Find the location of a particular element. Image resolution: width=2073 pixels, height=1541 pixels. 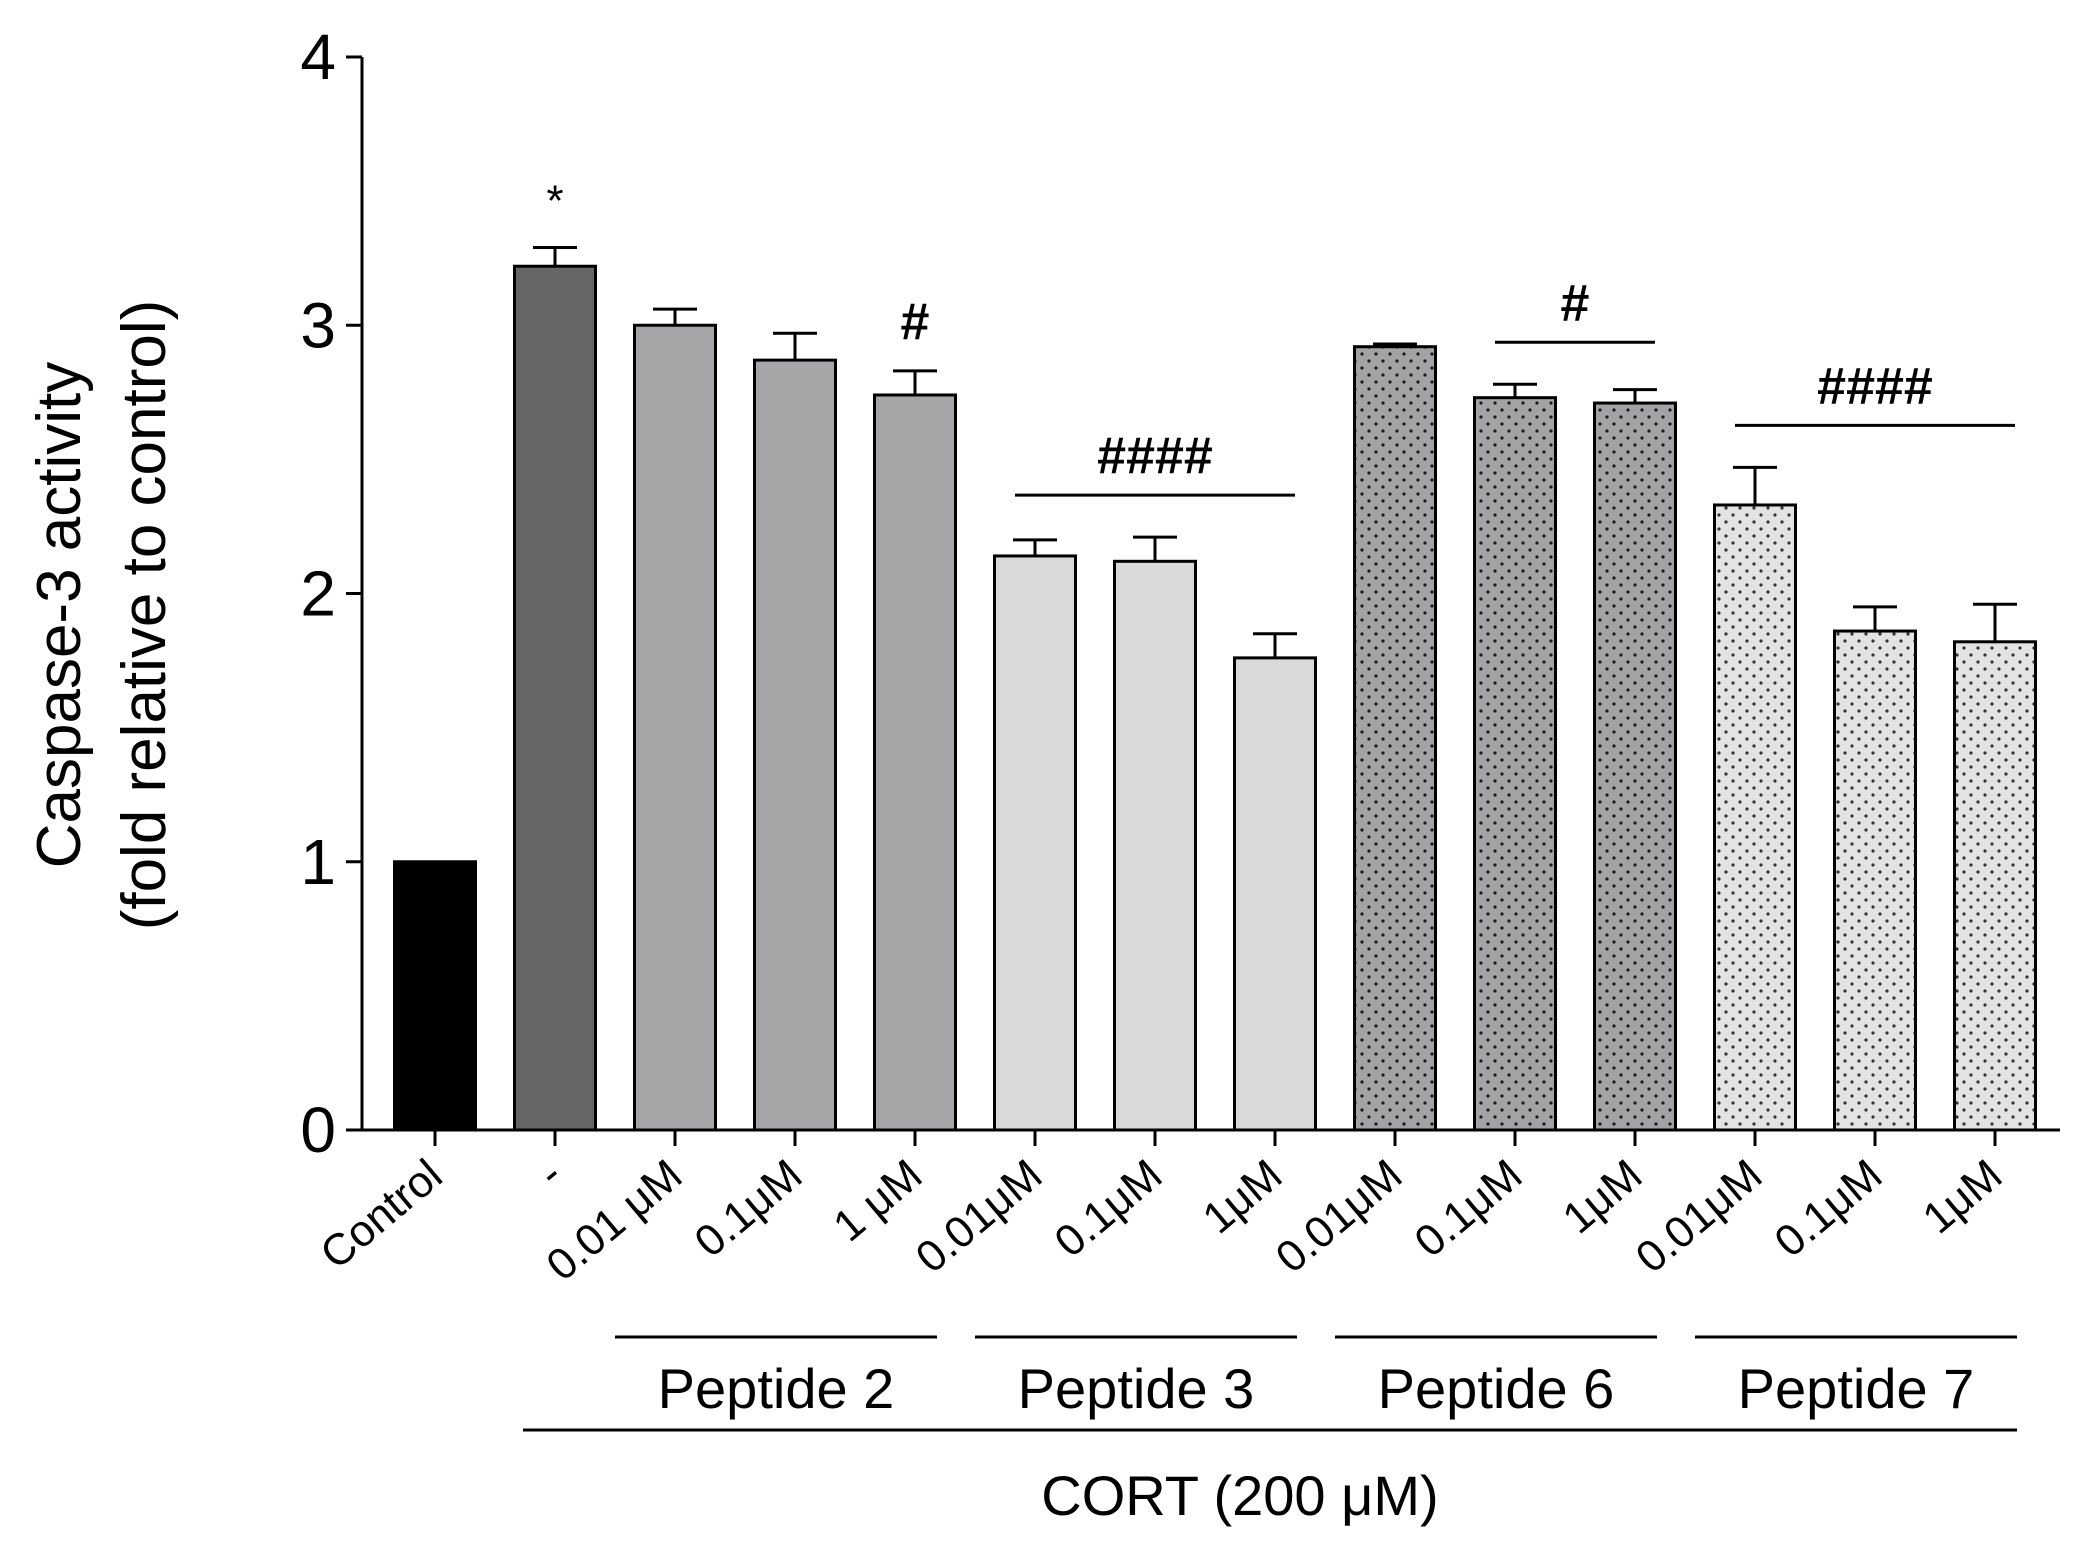

group-label: Peptide 3 is located at coordinates (1136, 1388).